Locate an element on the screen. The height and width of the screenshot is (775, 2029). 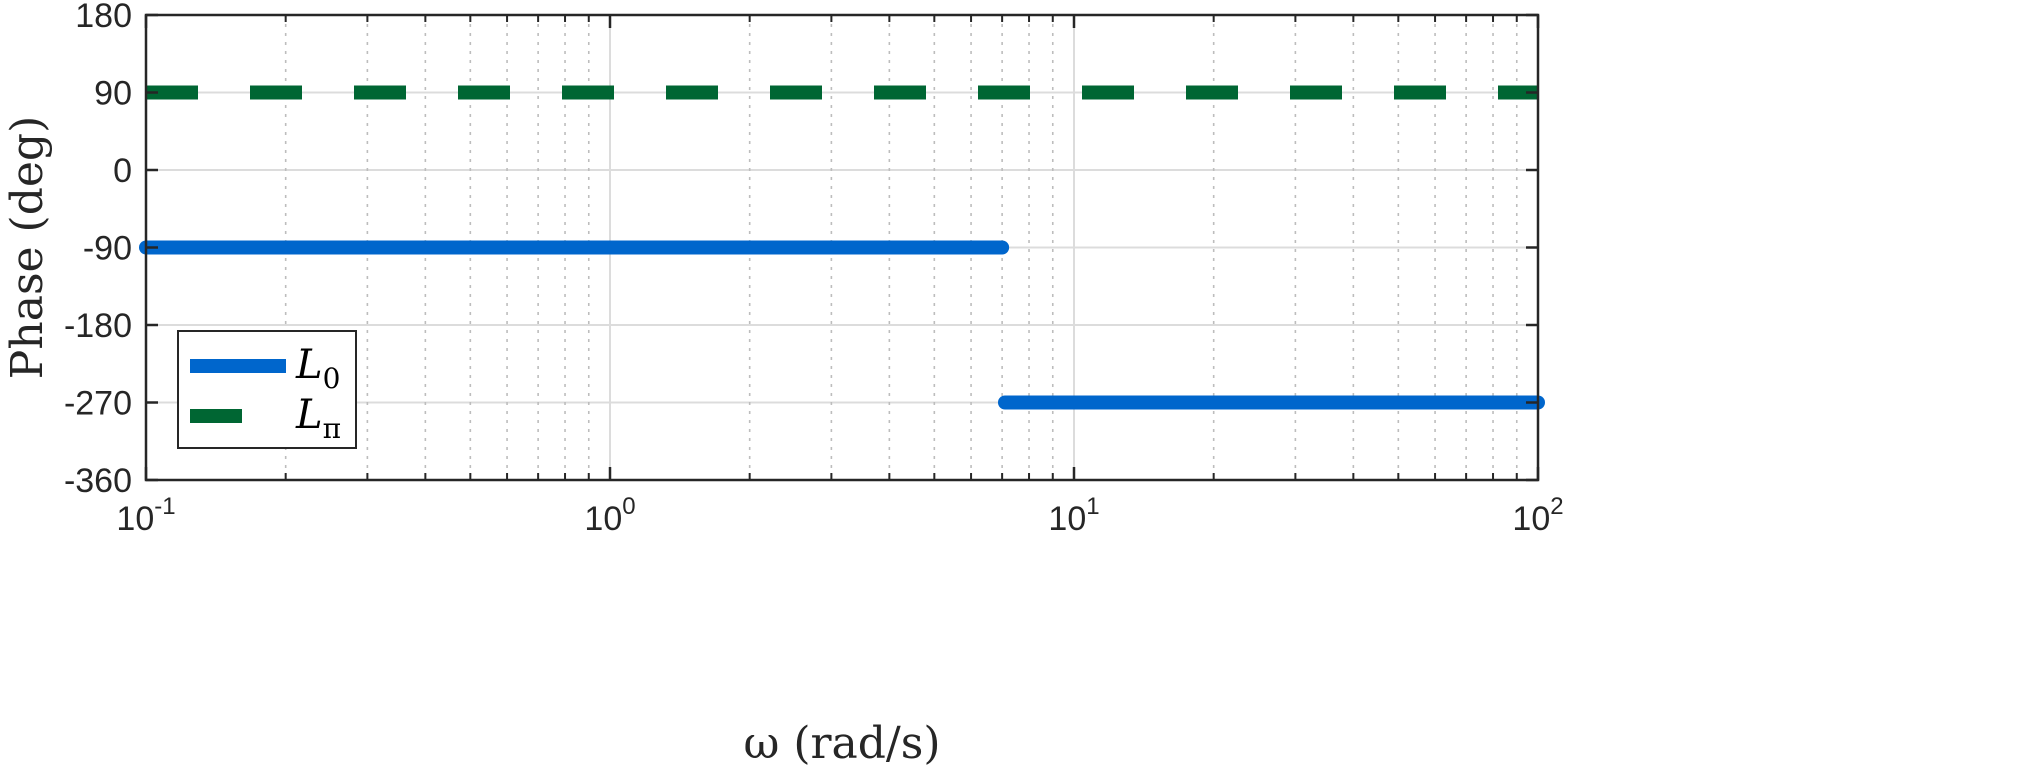
y-tick-label: -360 is located at coordinates (98, 481).